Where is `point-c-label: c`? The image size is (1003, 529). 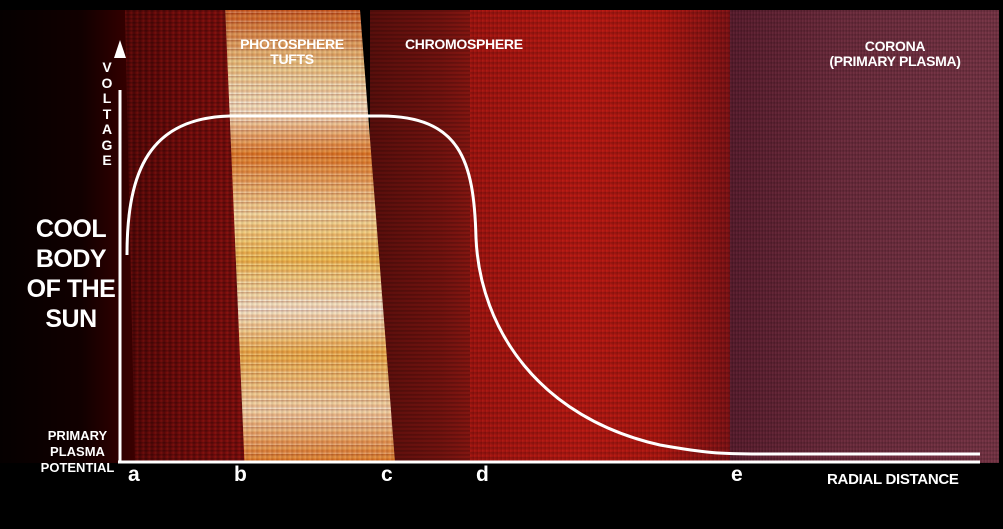 point-c-label: c is located at coordinates (387, 474).